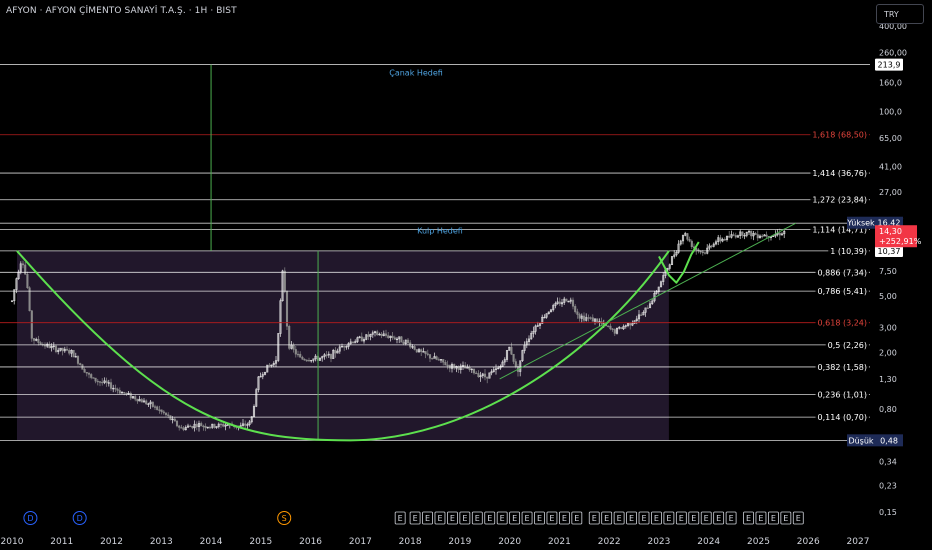 This screenshot has width=932, height=550. Describe the element at coordinates (888, 352) in the screenshot. I see `y-tick-label: 2,00` at that location.